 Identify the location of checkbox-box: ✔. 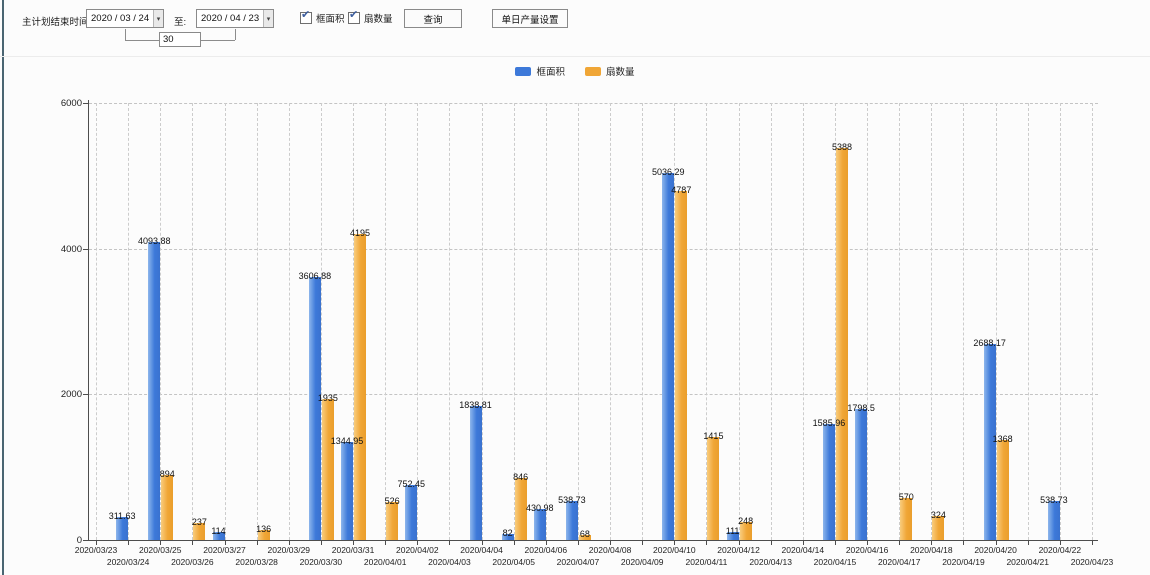
(354, 16).